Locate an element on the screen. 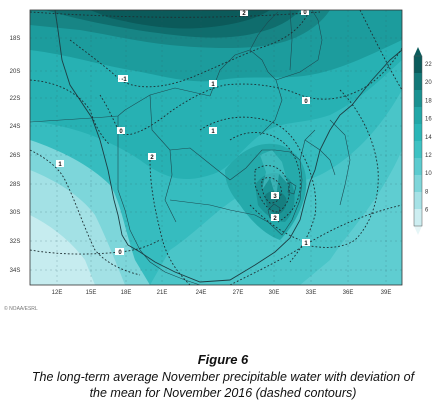 The width and height of the screenshot is (446, 412). contour-label: -1 is located at coordinates (124, 79).